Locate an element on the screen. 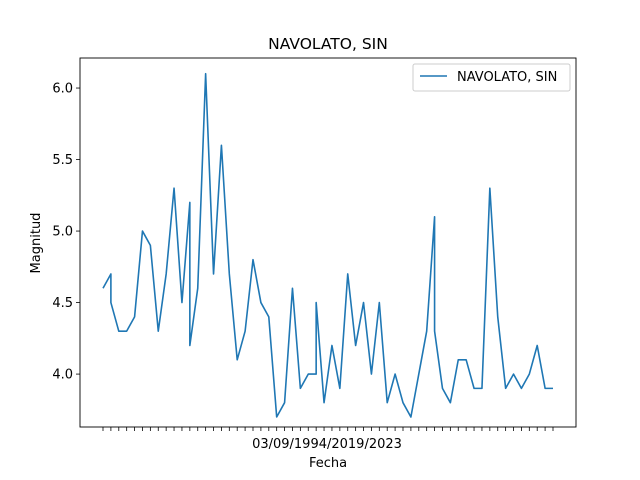 This screenshot has height=480, width=640. y-tick-label: 5.0 is located at coordinates (62, 232).